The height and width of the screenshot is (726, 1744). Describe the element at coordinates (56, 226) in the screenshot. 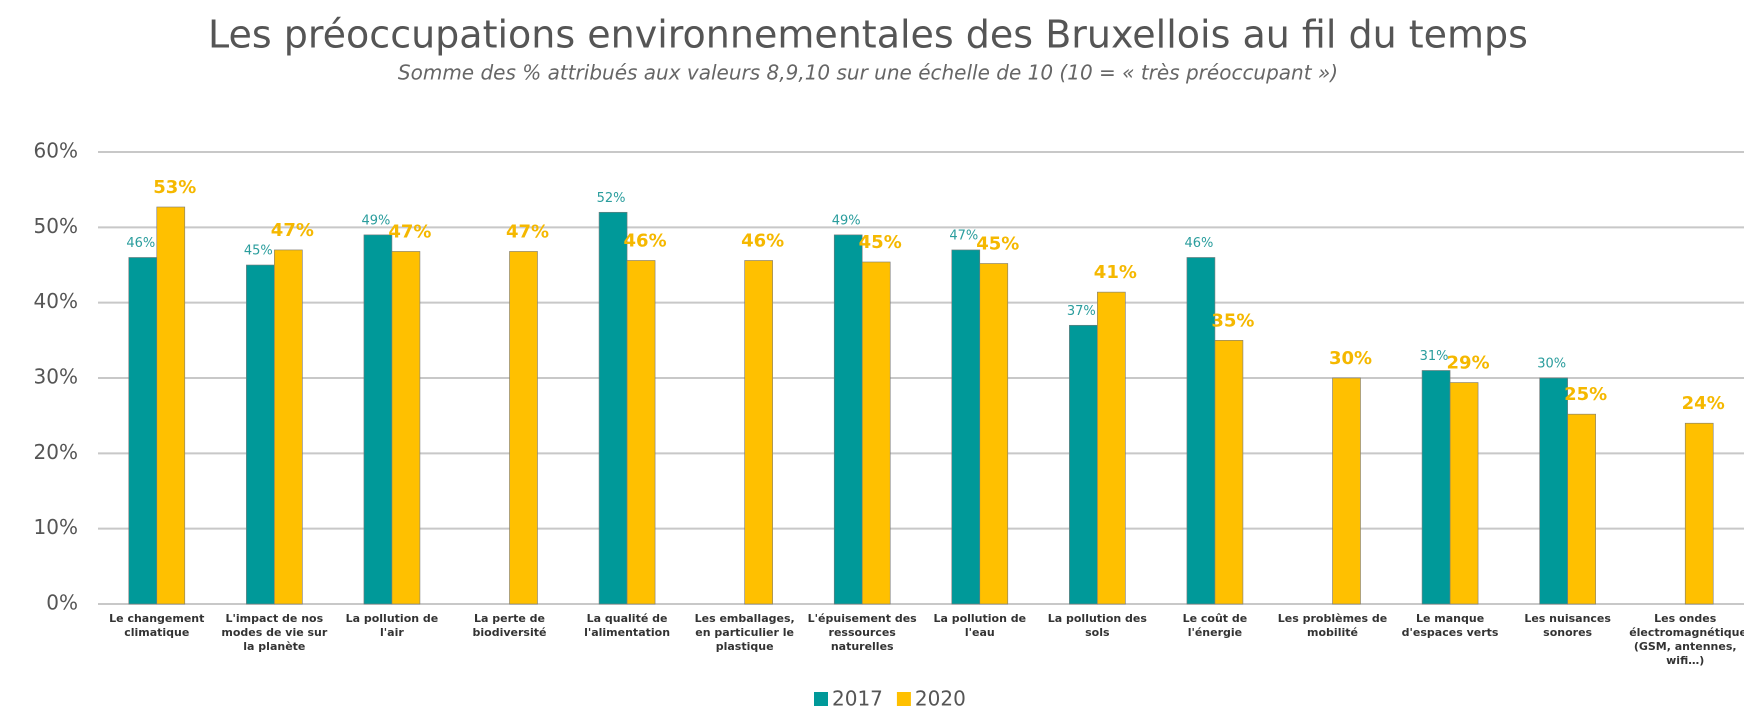

I see `y-tick-label: 50%` at that location.